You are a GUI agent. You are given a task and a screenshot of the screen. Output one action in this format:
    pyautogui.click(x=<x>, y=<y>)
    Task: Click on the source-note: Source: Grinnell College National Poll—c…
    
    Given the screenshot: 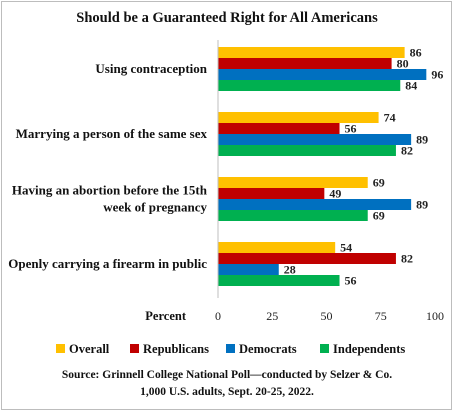 What is the action you would take?
    pyautogui.click(x=227, y=383)
    